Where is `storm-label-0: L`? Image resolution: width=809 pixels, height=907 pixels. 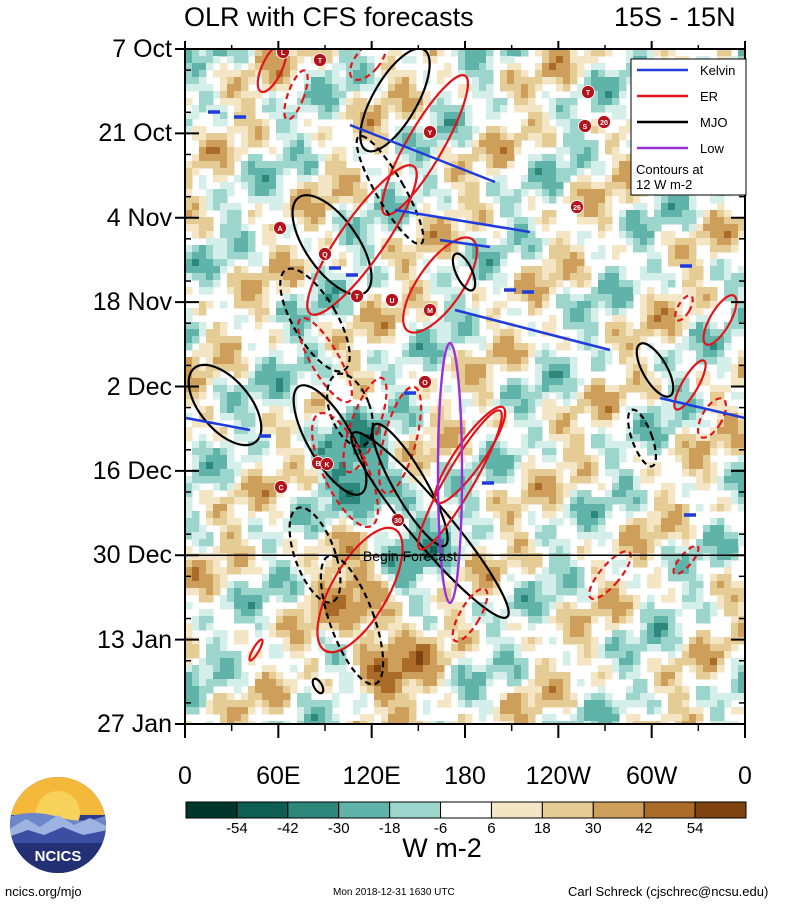 storm-label-0: L is located at coordinates (283, 53).